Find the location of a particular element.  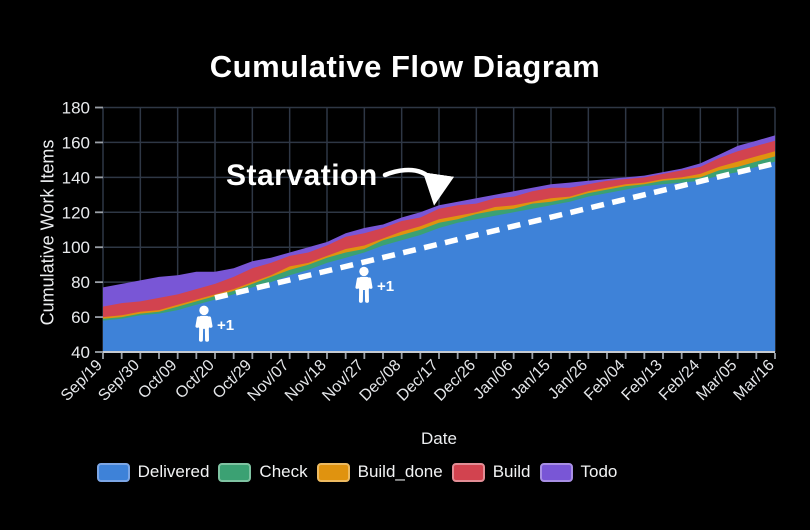

x-tick-label: Oct/20 is located at coordinates (194, 379).